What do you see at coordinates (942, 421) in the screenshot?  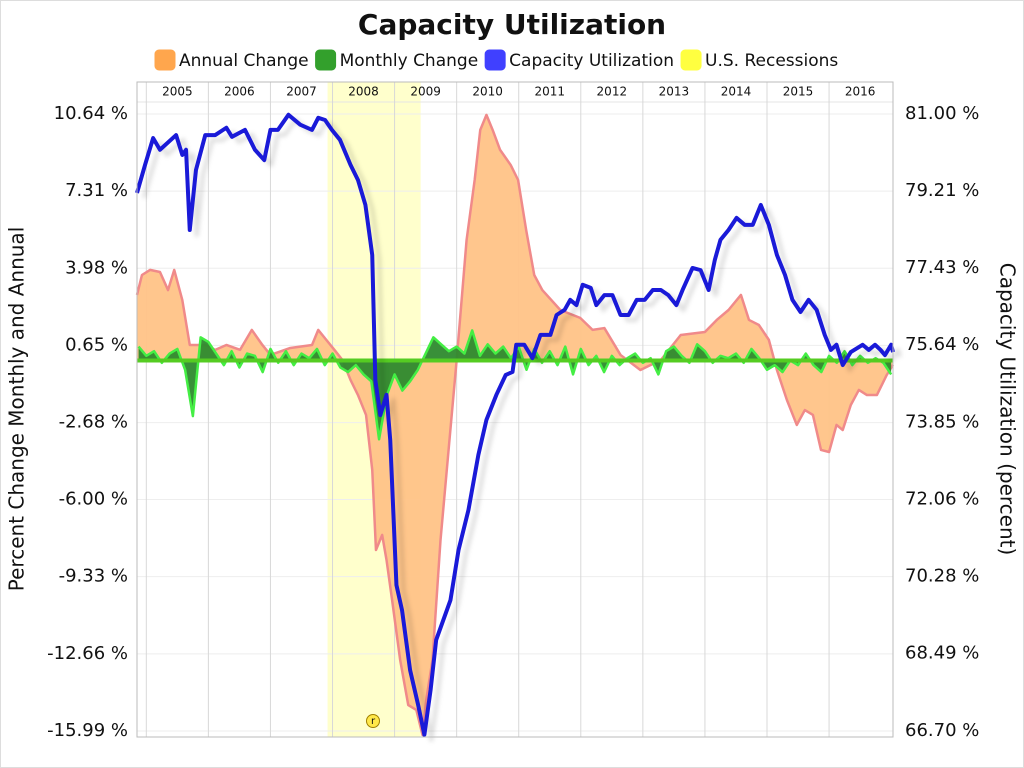 I see `y2-tick-label: 73.85 %` at bounding box center [942, 421].